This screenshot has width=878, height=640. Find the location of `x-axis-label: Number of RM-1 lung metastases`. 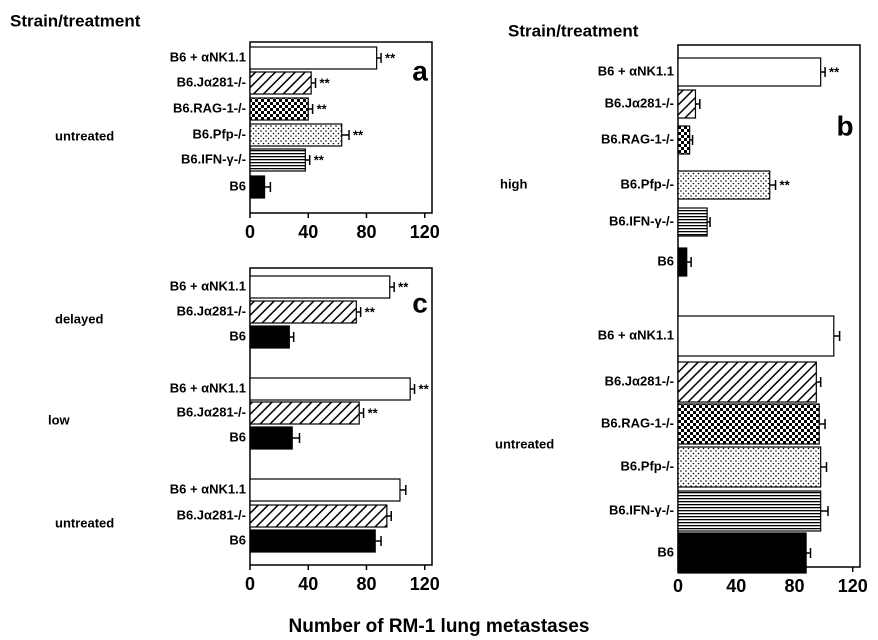

x-axis-label: Number of RM-1 lung metastases is located at coordinates (439, 626).